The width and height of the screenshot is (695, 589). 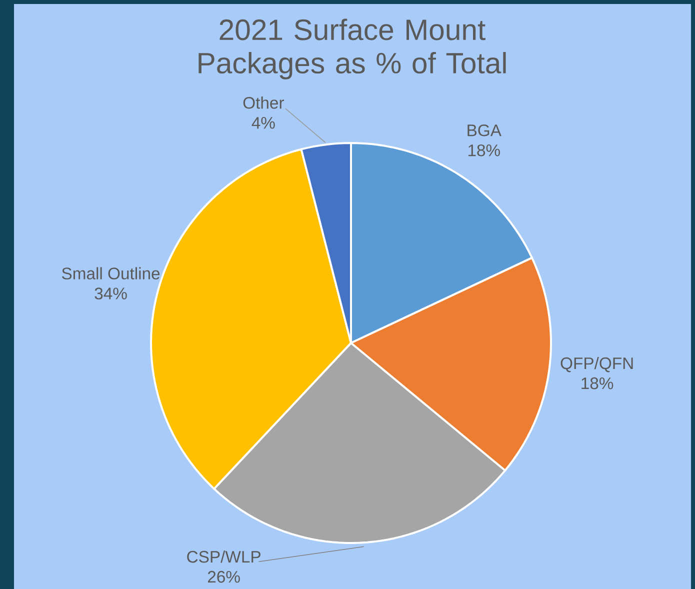 What do you see at coordinates (111, 273) in the screenshot?
I see `slice-label: Small Outline` at bounding box center [111, 273].